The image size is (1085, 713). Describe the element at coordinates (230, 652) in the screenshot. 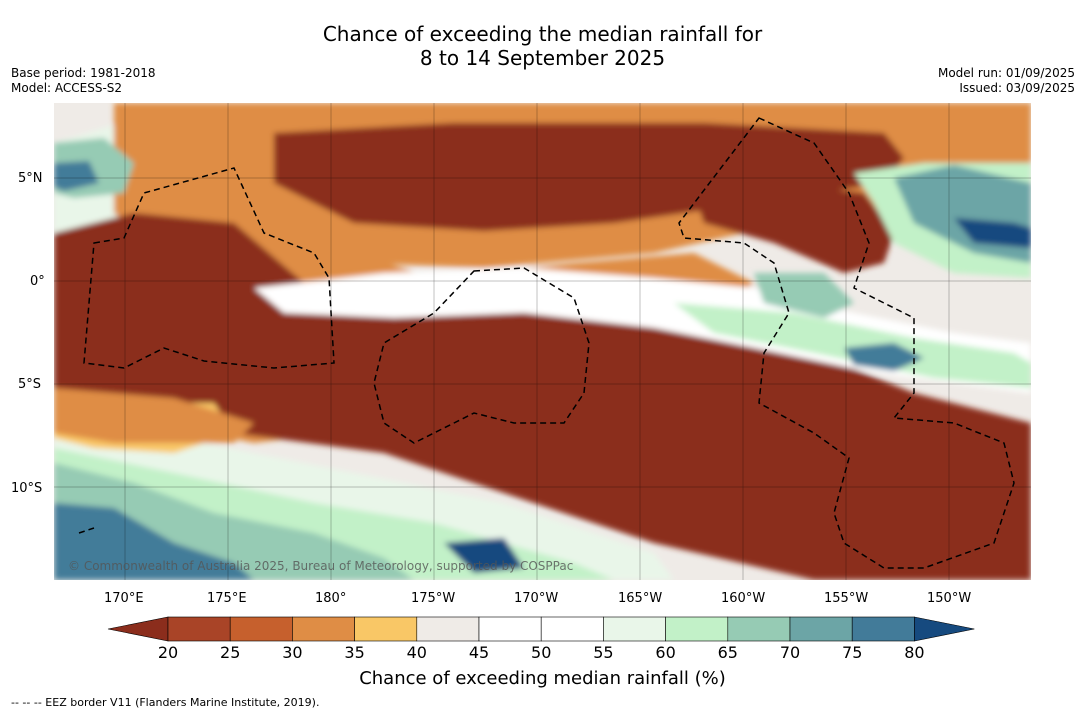

I see `colorbar-tick-label: 25` at that location.